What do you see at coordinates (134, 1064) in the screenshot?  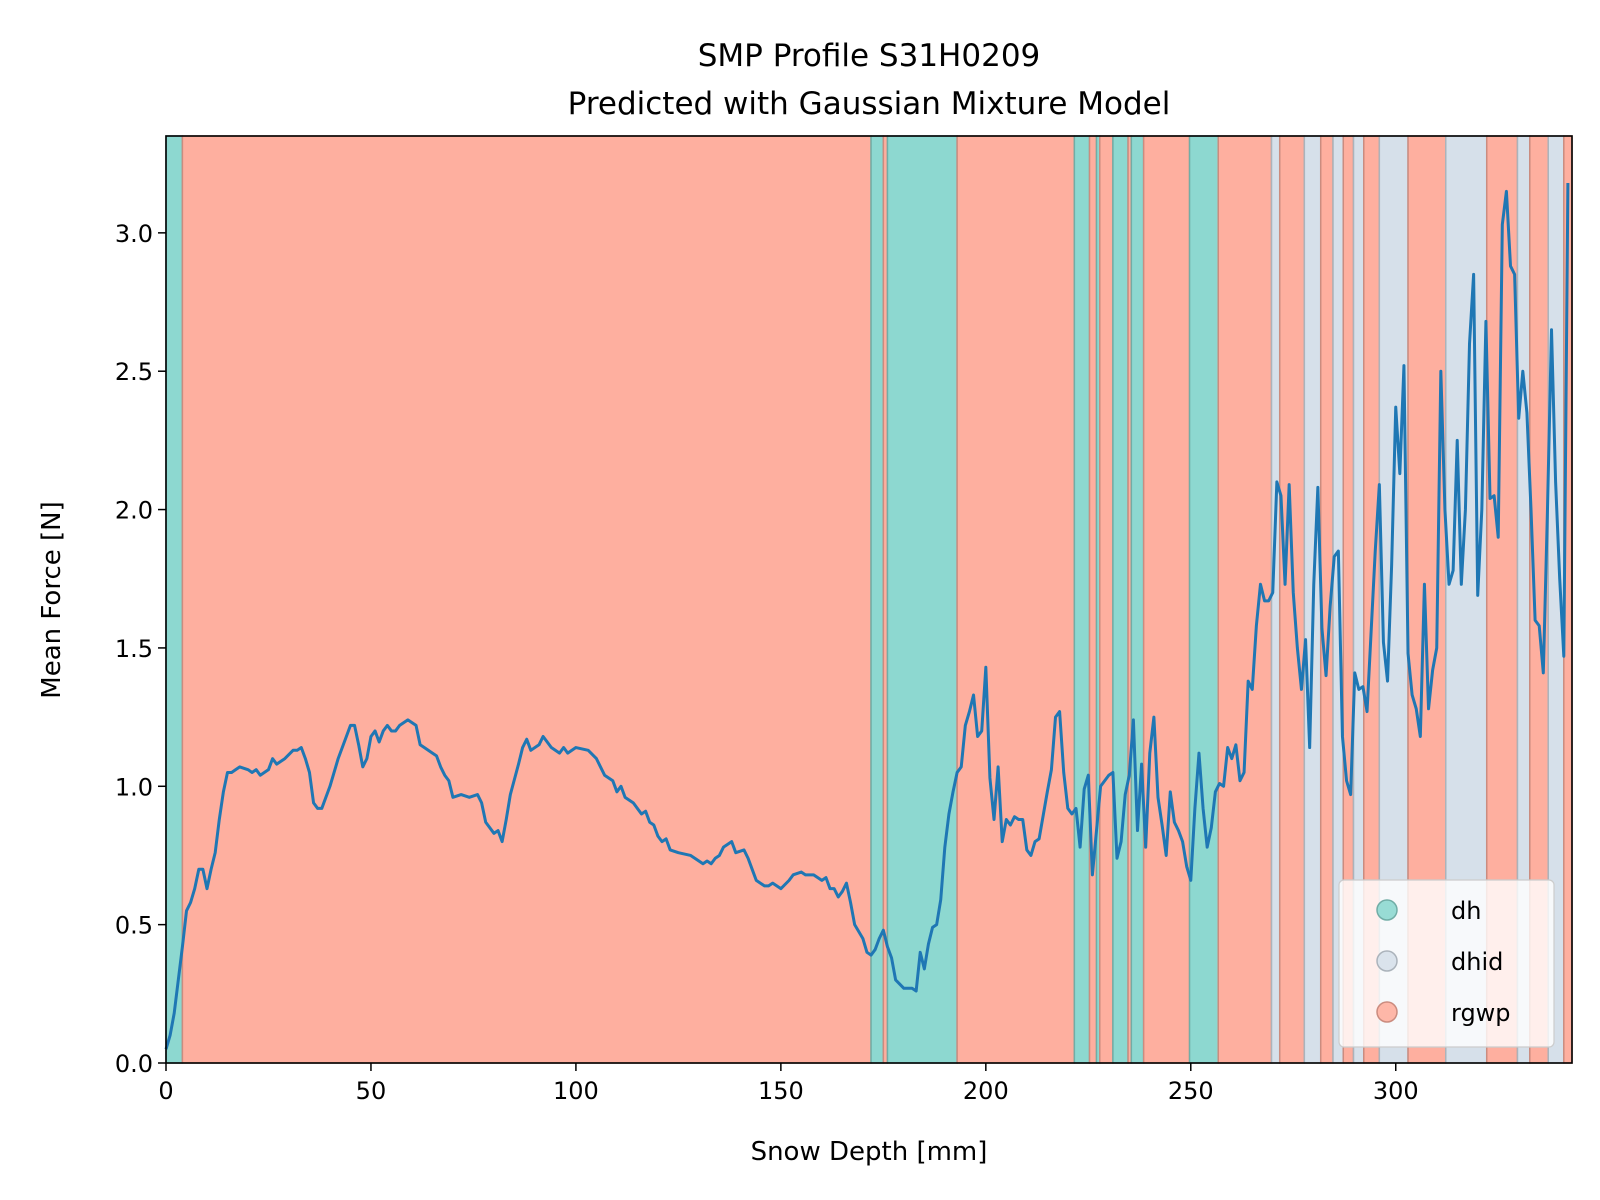 I see `y-tick-label: 0.0` at bounding box center [134, 1064].